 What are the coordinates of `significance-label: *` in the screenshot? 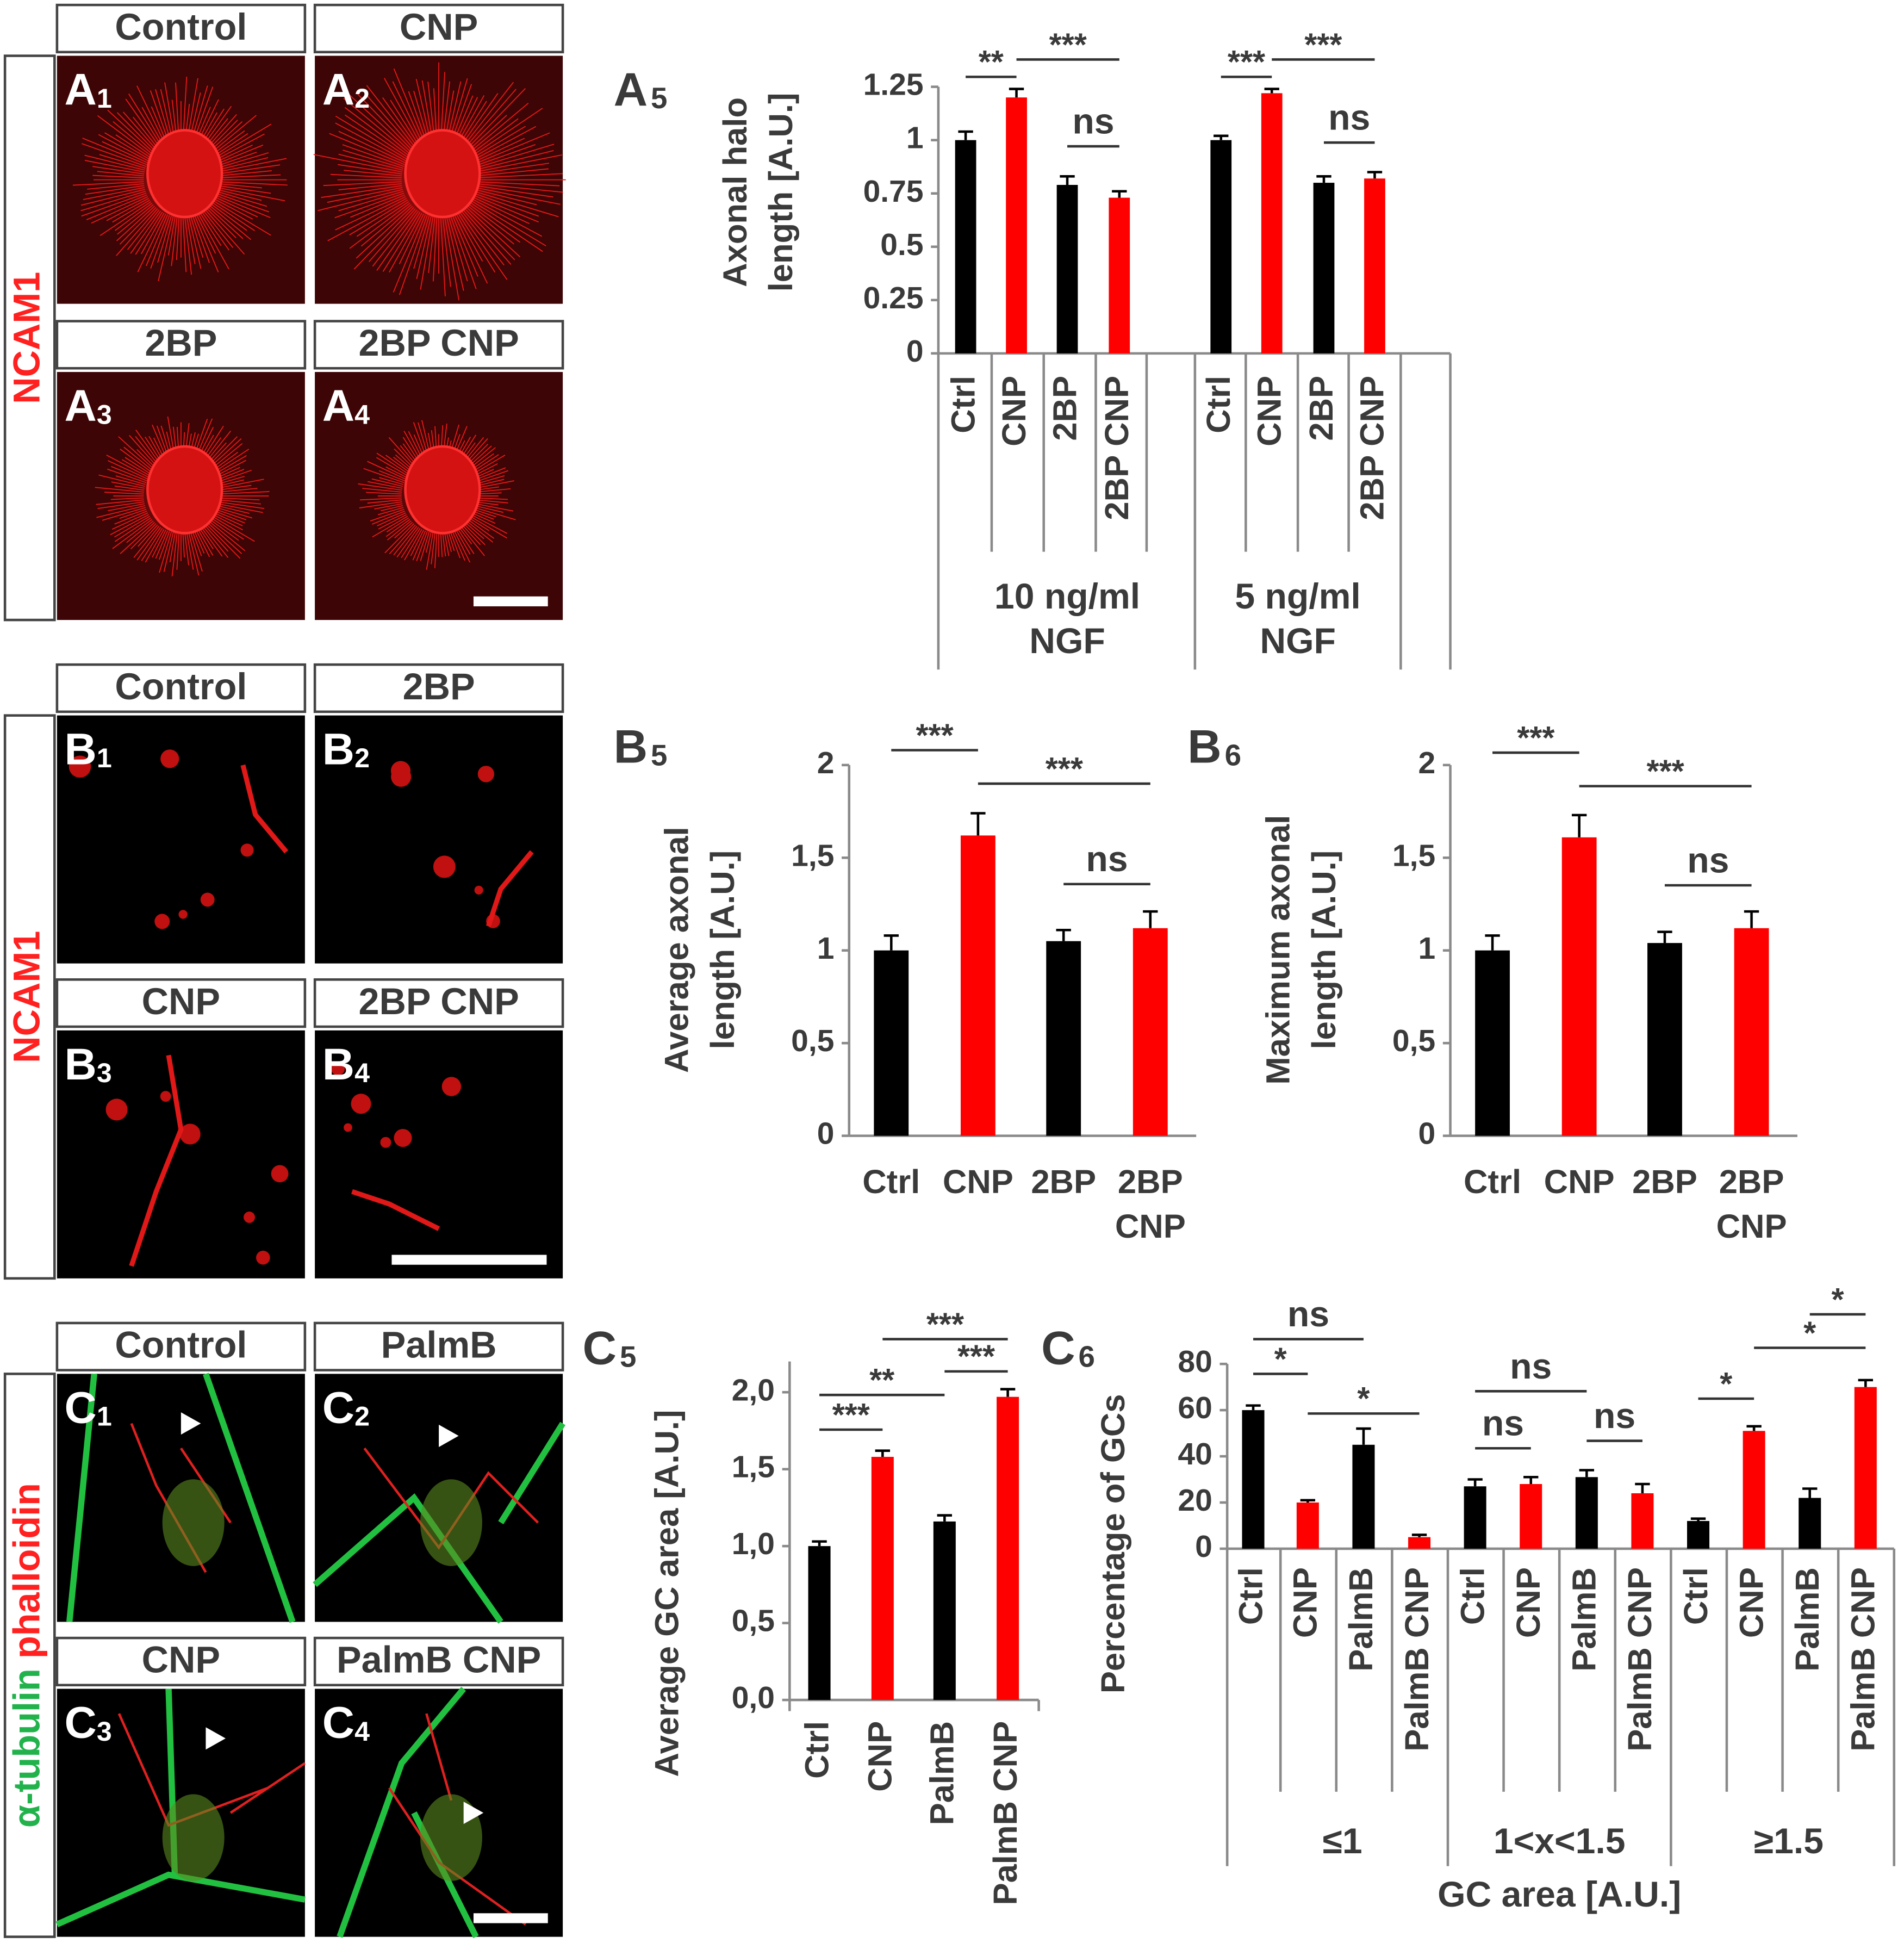 It's located at (1280, 1359).